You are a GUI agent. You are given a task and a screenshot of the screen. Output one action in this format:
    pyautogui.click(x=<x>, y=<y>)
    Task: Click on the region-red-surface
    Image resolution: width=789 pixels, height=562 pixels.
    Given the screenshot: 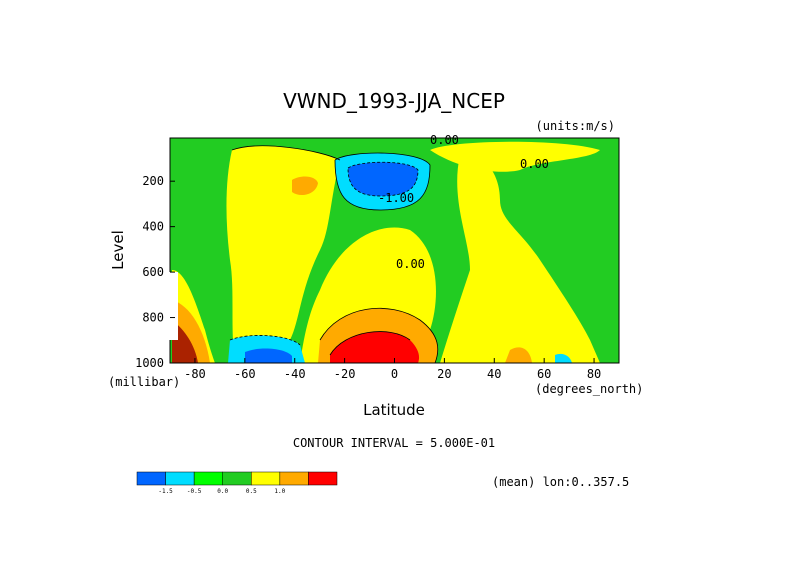 What is the action you would take?
    pyautogui.click(x=375, y=347)
    